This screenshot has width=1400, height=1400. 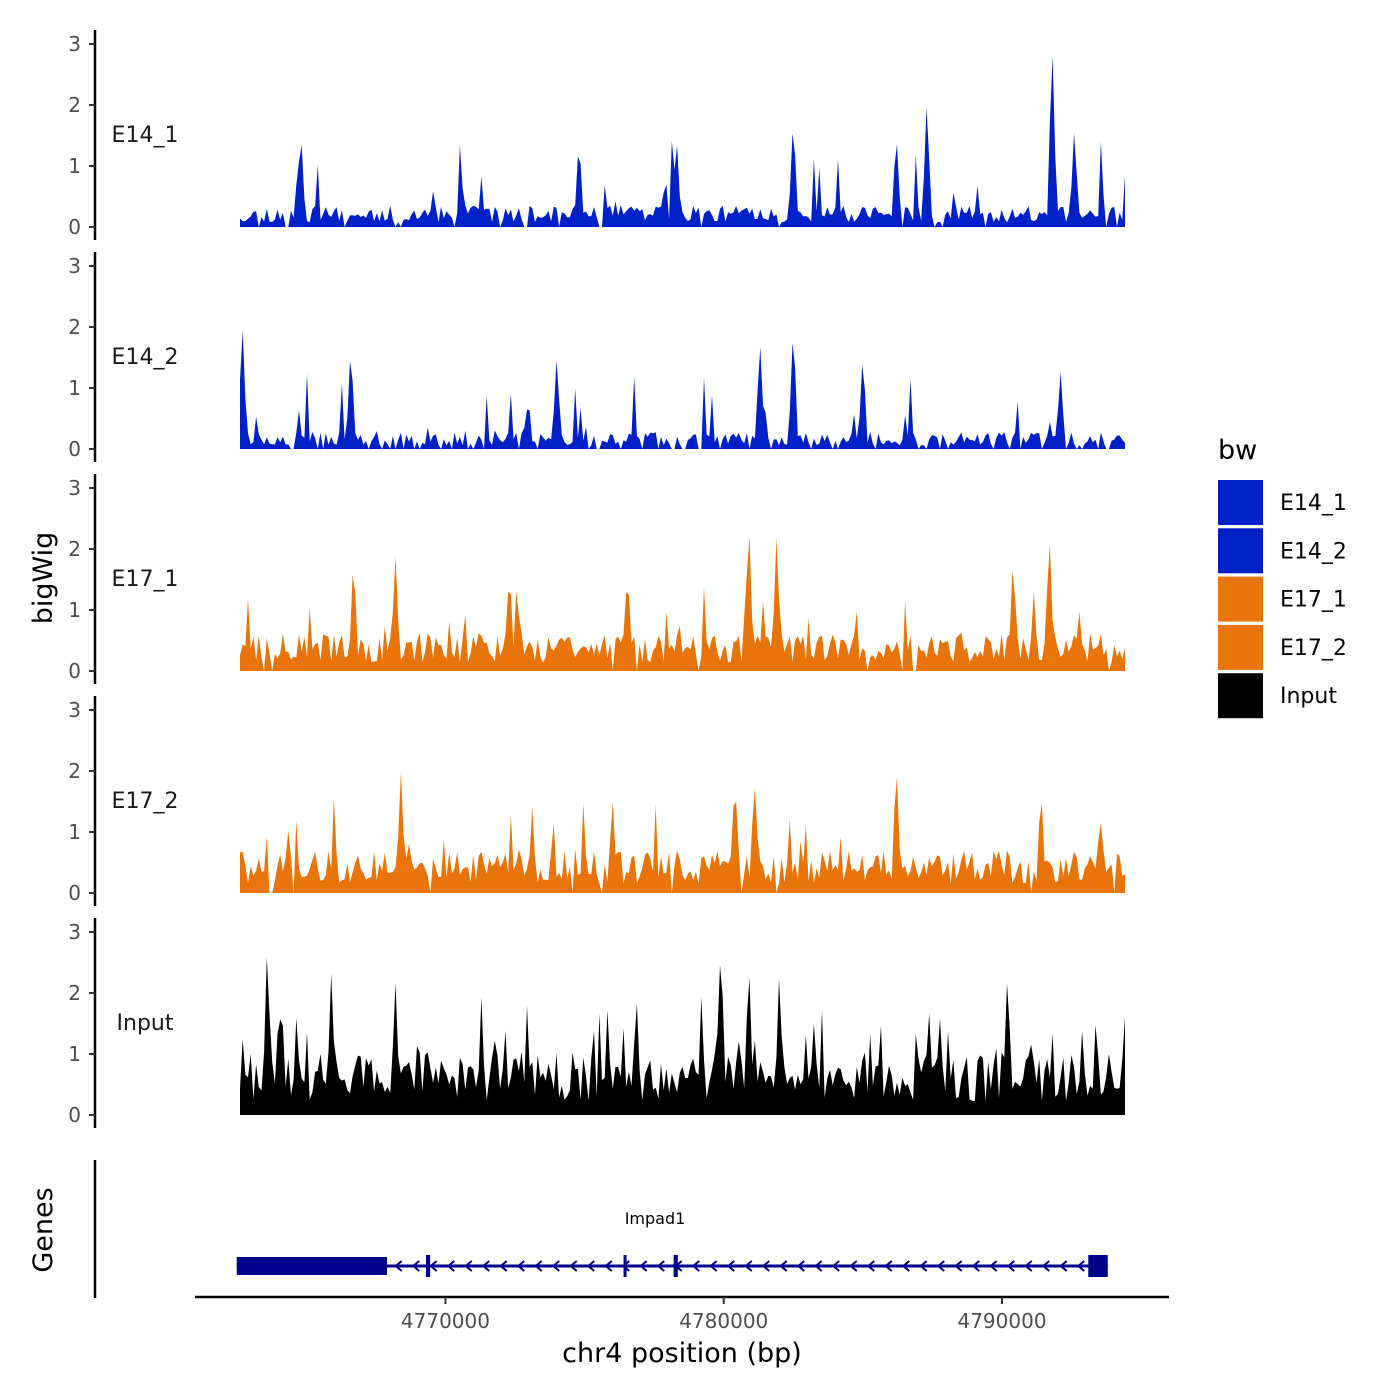 What do you see at coordinates (1001, 1321) in the screenshot?
I see `x-tick-label: 4790000` at bounding box center [1001, 1321].